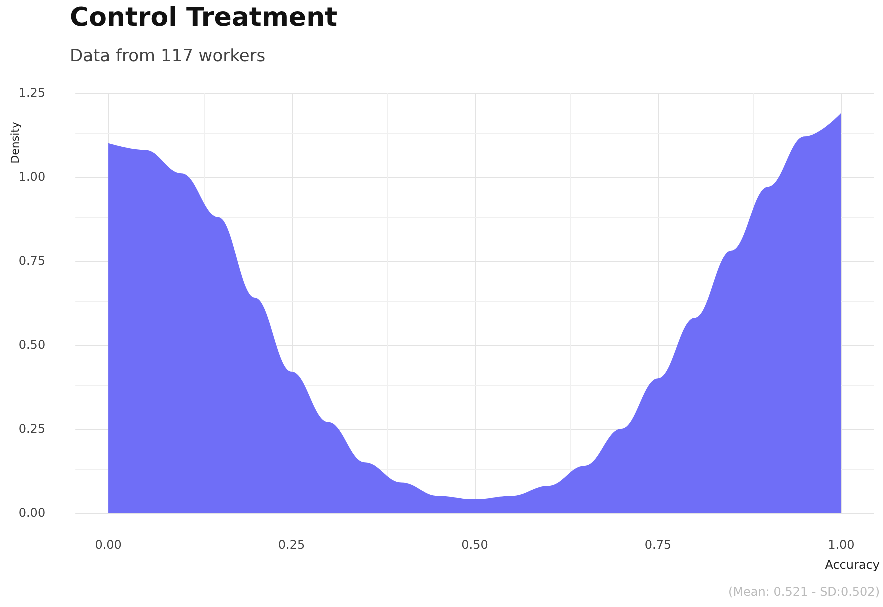  What do you see at coordinates (32, 429) in the screenshot?
I see `y-tick-label: 0.25` at bounding box center [32, 429].